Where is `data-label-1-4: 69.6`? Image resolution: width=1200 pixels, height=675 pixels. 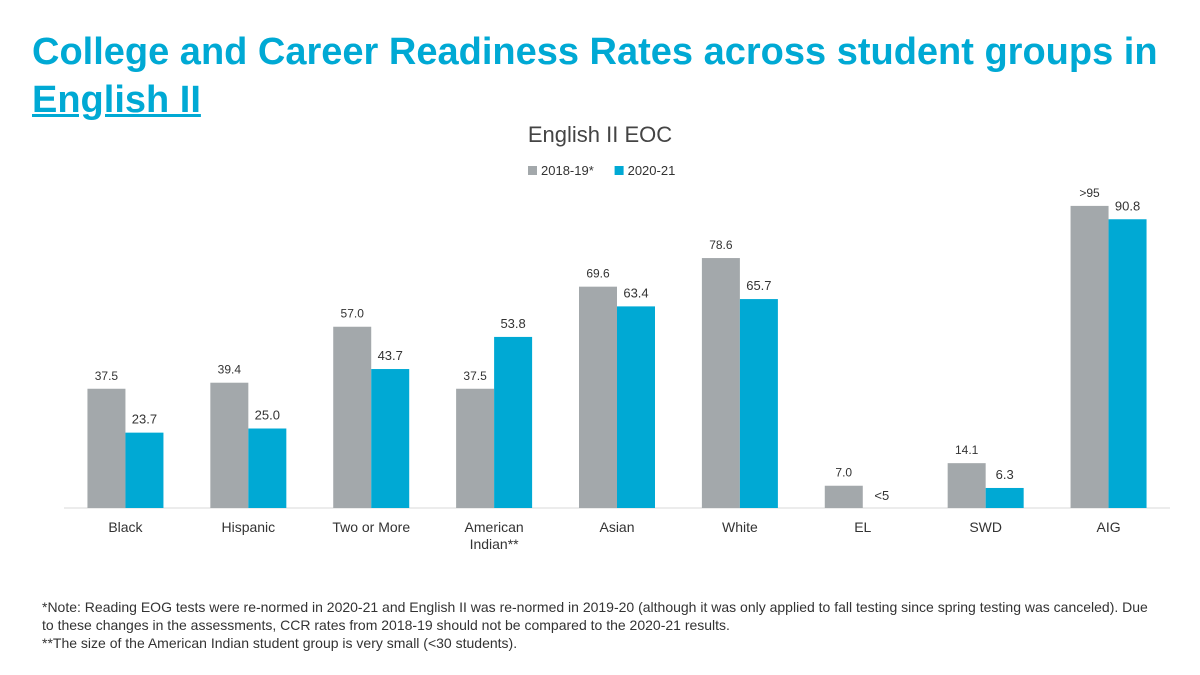 data-label-1-4: 69.6 is located at coordinates (598, 274).